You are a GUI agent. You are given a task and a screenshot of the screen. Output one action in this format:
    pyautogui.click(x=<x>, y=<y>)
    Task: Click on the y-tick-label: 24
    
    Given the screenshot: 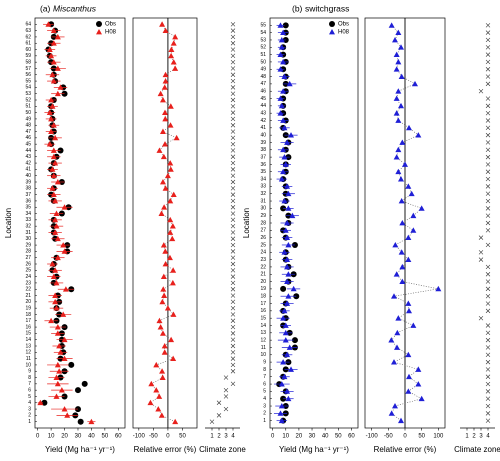 What is the action you would take?
    pyautogui.click(x=263, y=253)
    